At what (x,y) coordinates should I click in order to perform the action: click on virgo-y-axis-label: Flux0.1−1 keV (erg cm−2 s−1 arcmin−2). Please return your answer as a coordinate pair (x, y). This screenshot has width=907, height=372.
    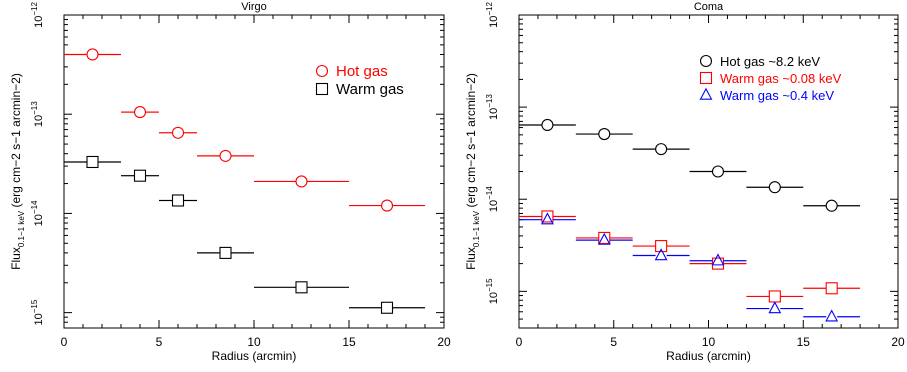
    Looking at the image, I should click on (17, 171).